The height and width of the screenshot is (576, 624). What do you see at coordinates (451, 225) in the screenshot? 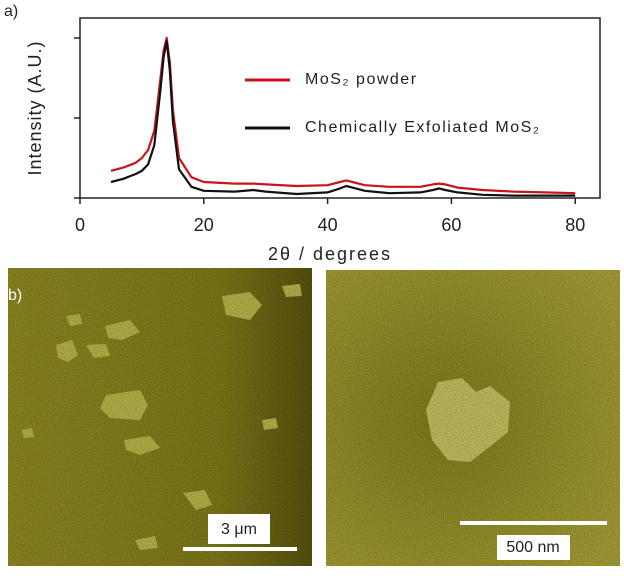
I see `x-tick-label: 60` at bounding box center [451, 225].